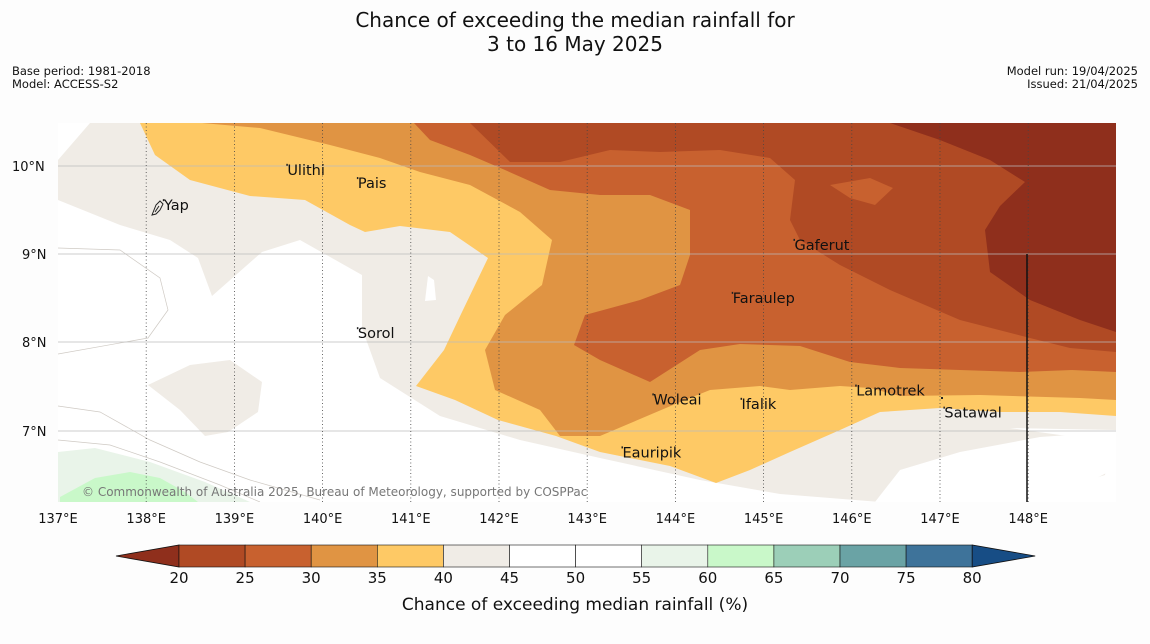 Image resolution: width=1150 pixels, height=644 pixels. What do you see at coordinates (34, 343) in the screenshot?
I see `lat-tick-8n: 8°N` at bounding box center [34, 343].